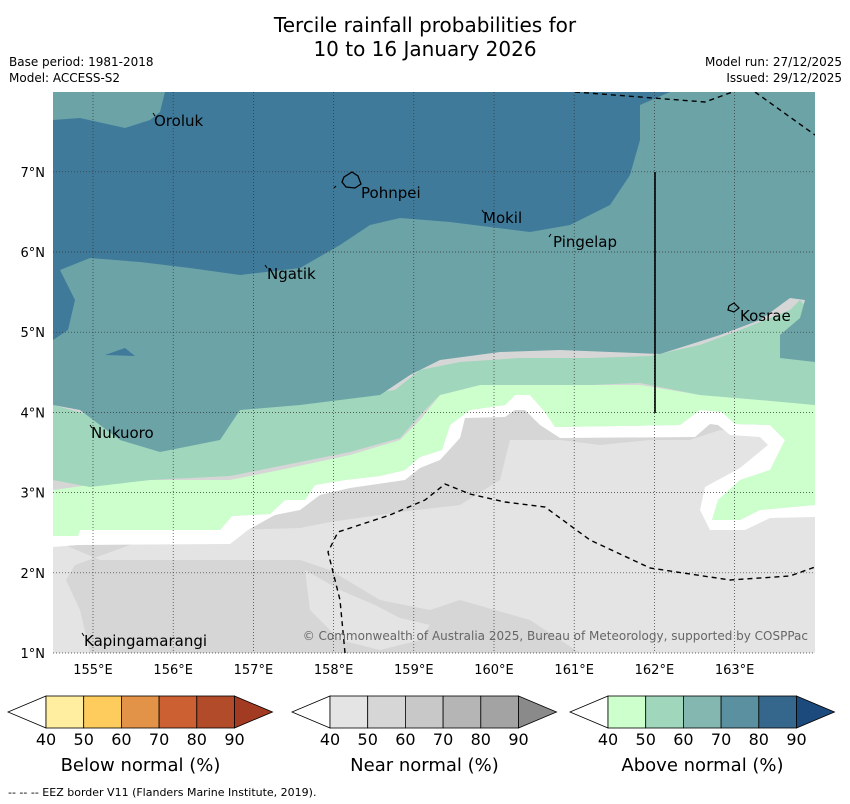 The height and width of the screenshot is (804, 850). What do you see at coordinates (33, 173) in the screenshot?
I see `lat-tick-label: 7°N` at bounding box center [33, 173].